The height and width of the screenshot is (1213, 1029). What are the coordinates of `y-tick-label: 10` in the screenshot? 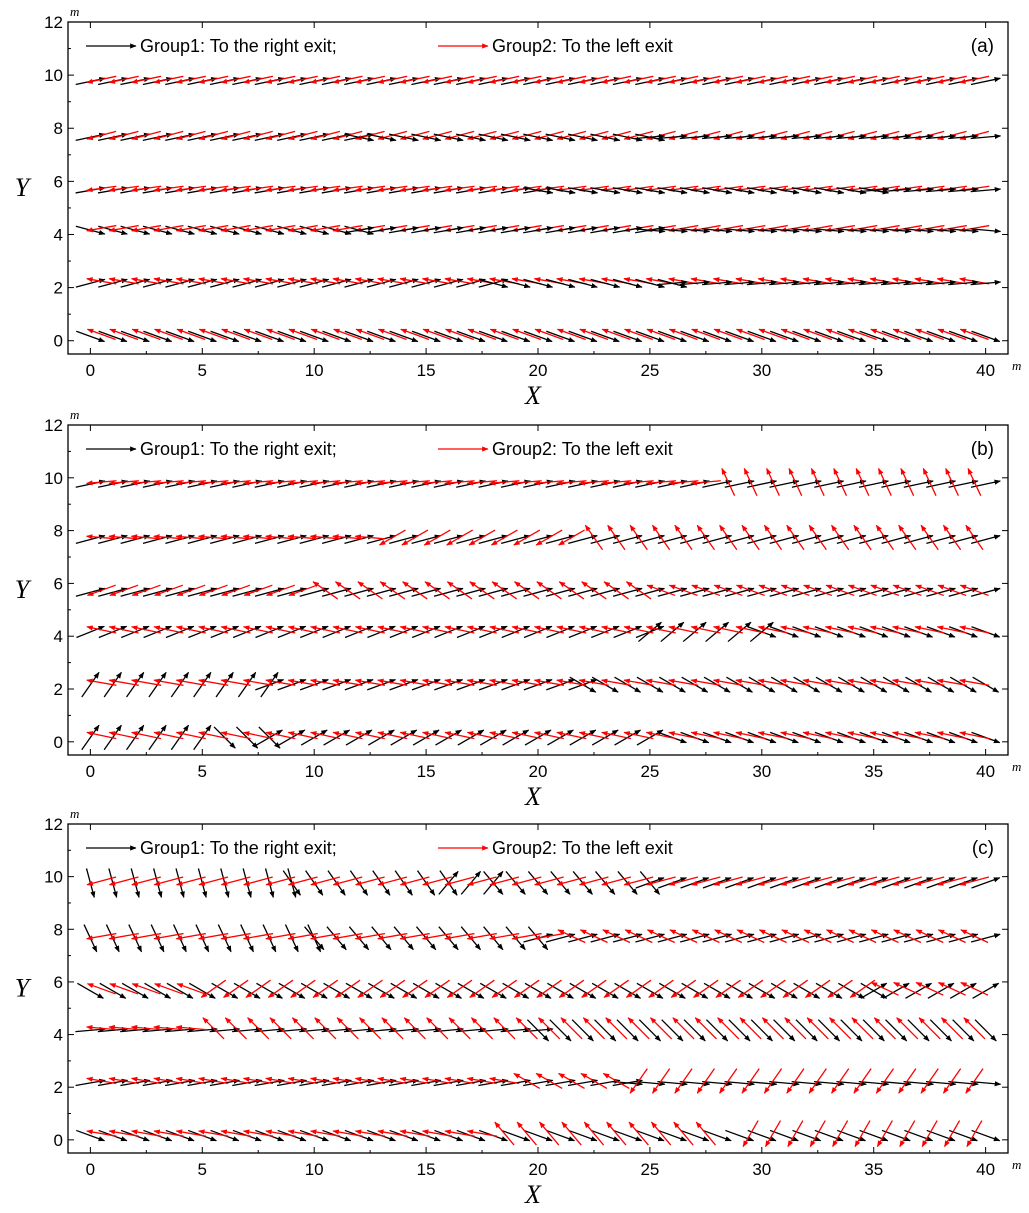 It's located at (53, 75).